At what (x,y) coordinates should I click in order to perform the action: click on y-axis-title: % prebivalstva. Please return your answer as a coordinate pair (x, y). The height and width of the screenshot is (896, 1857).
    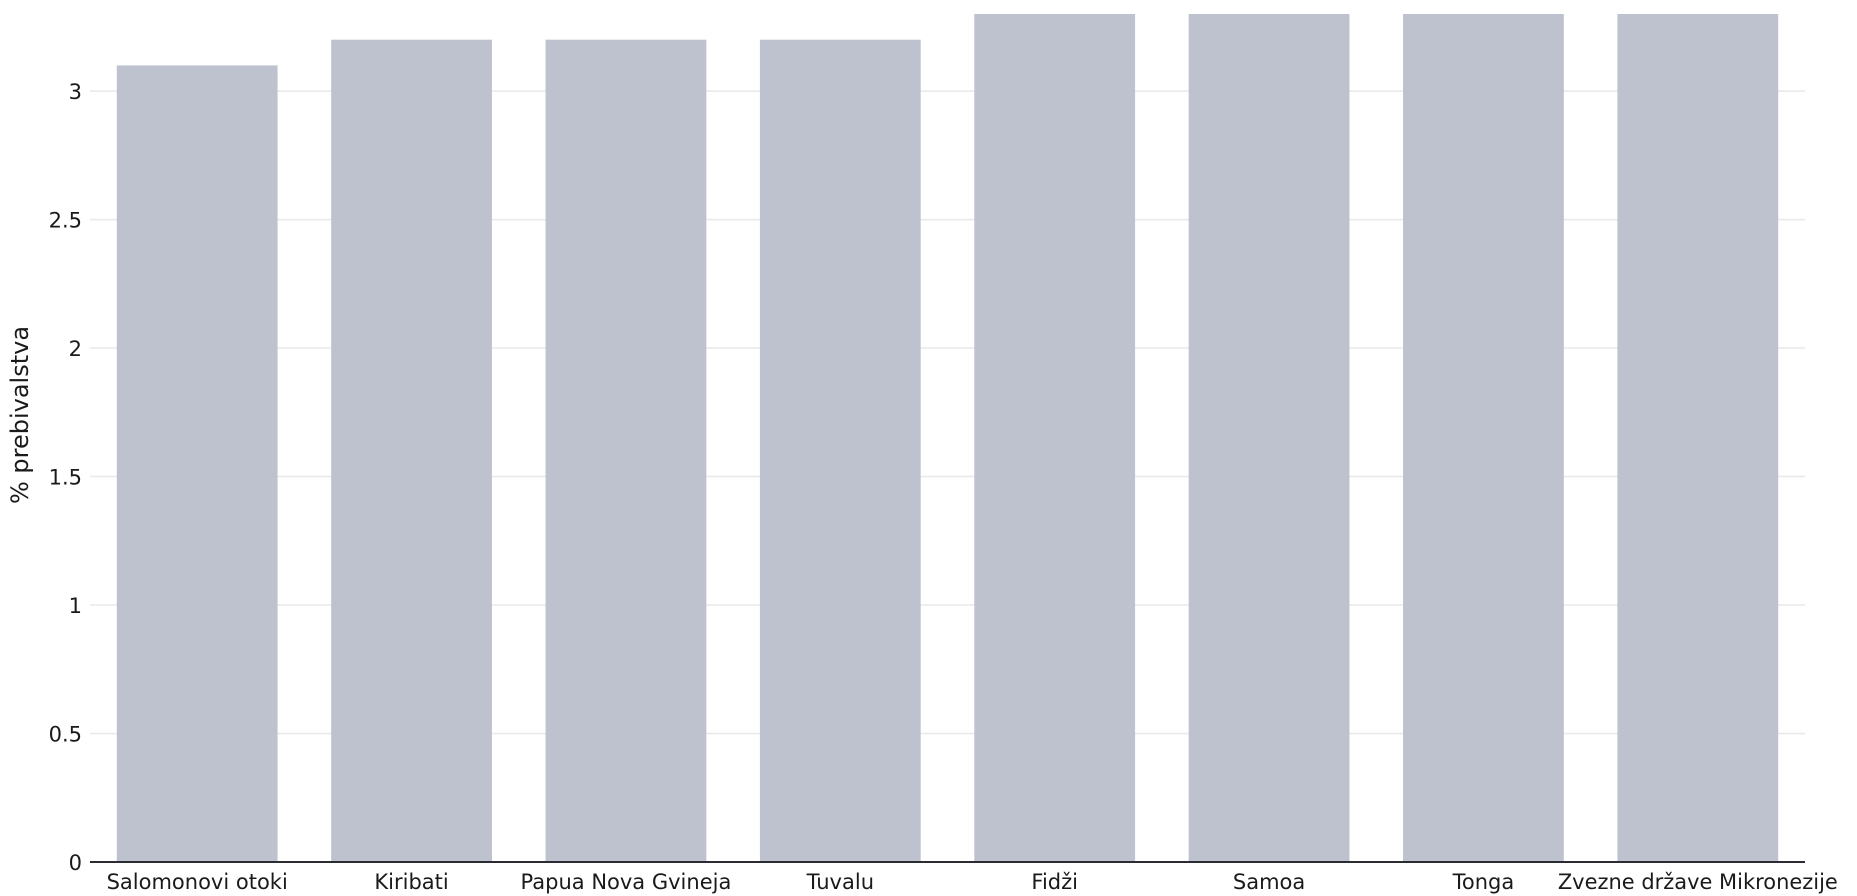
    Looking at the image, I should click on (20, 415).